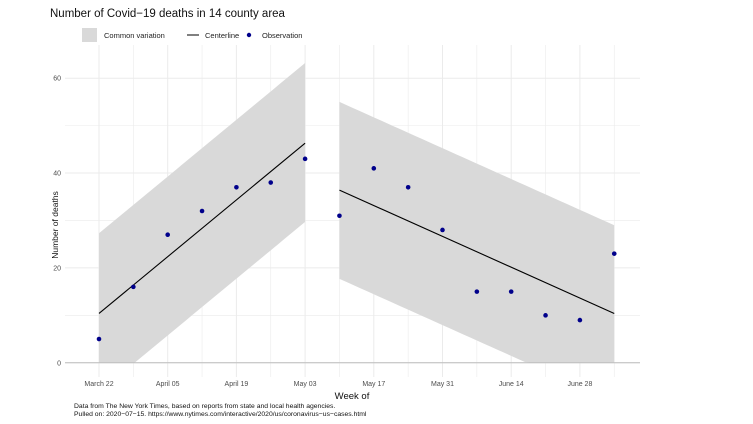 The height and width of the screenshot is (424, 753). Describe the element at coordinates (237, 384) in the screenshot. I see `x-tick-label: April 19` at that location.